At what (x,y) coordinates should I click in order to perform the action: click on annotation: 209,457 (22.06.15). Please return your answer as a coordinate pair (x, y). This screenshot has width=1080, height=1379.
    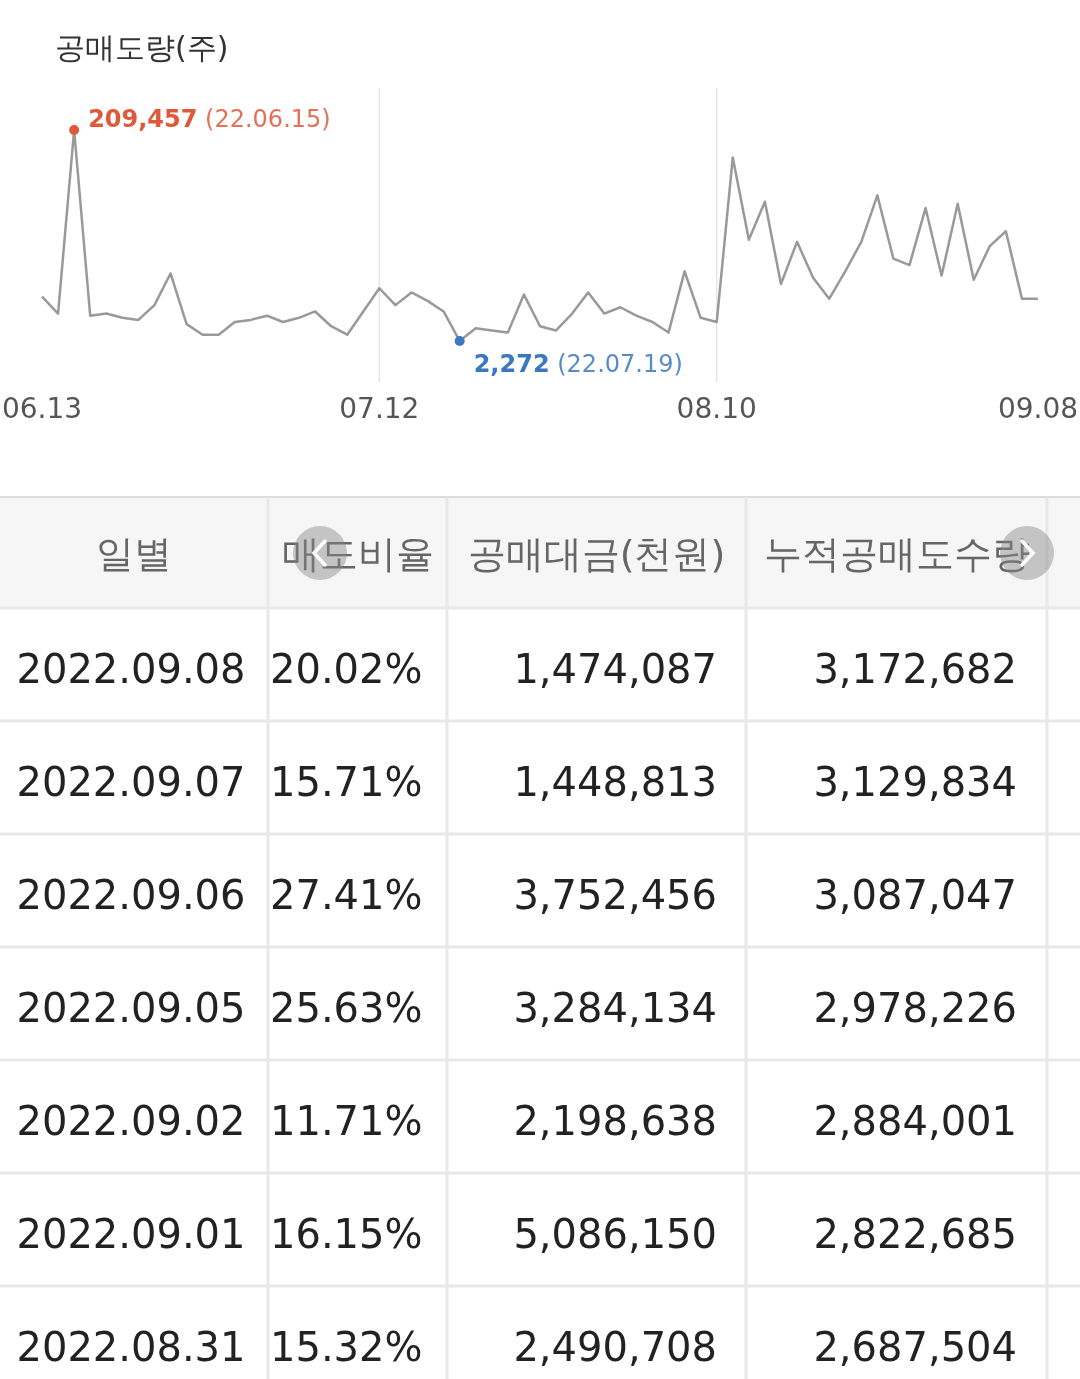
    Looking at the image, I should click on (209, 119).